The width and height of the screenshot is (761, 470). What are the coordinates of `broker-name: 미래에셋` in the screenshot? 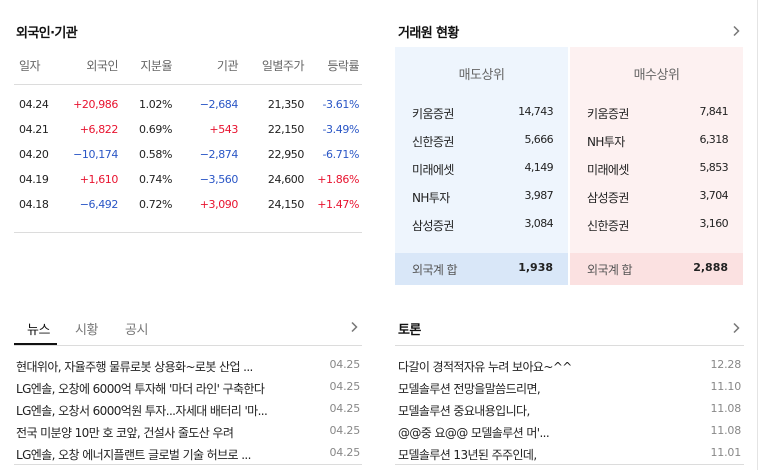 It's located at (608, 170).